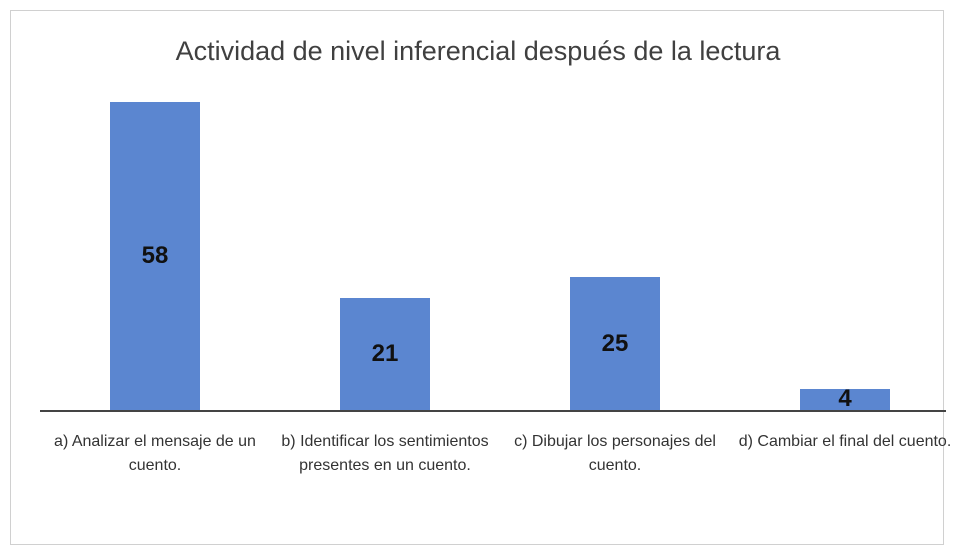  What do you see at coordinates (615, 453) in the screenshot?
I see `x-tick-label: c) Dibujar los personajes del cuento.` at bounding box center [615, 453].